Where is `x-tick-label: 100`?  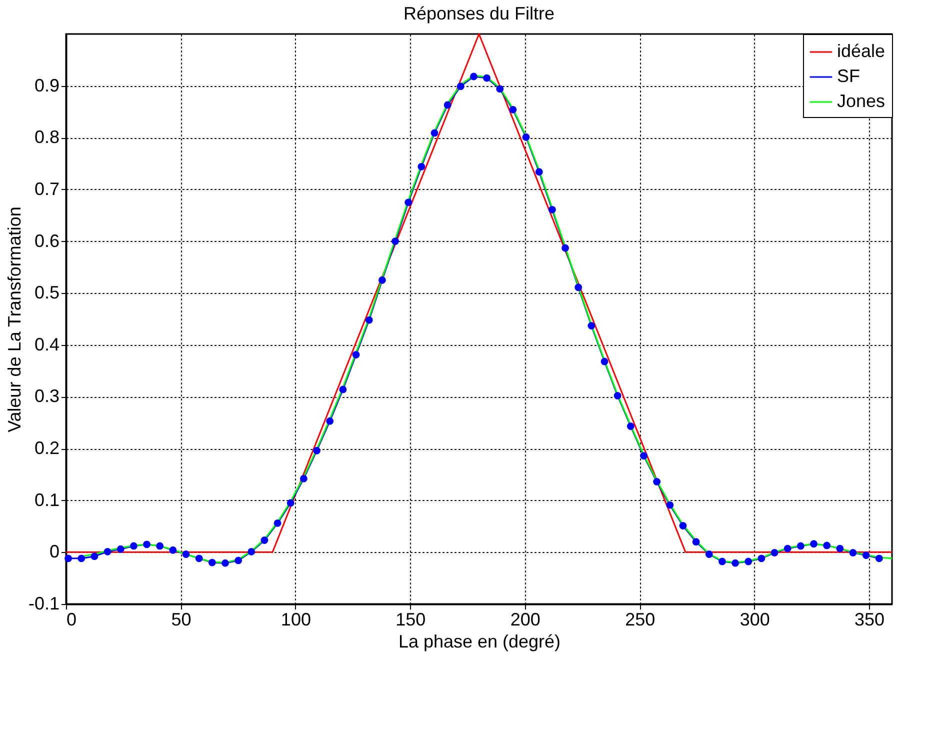 x-tick-label: 100 is located at coordinates (295, 620).